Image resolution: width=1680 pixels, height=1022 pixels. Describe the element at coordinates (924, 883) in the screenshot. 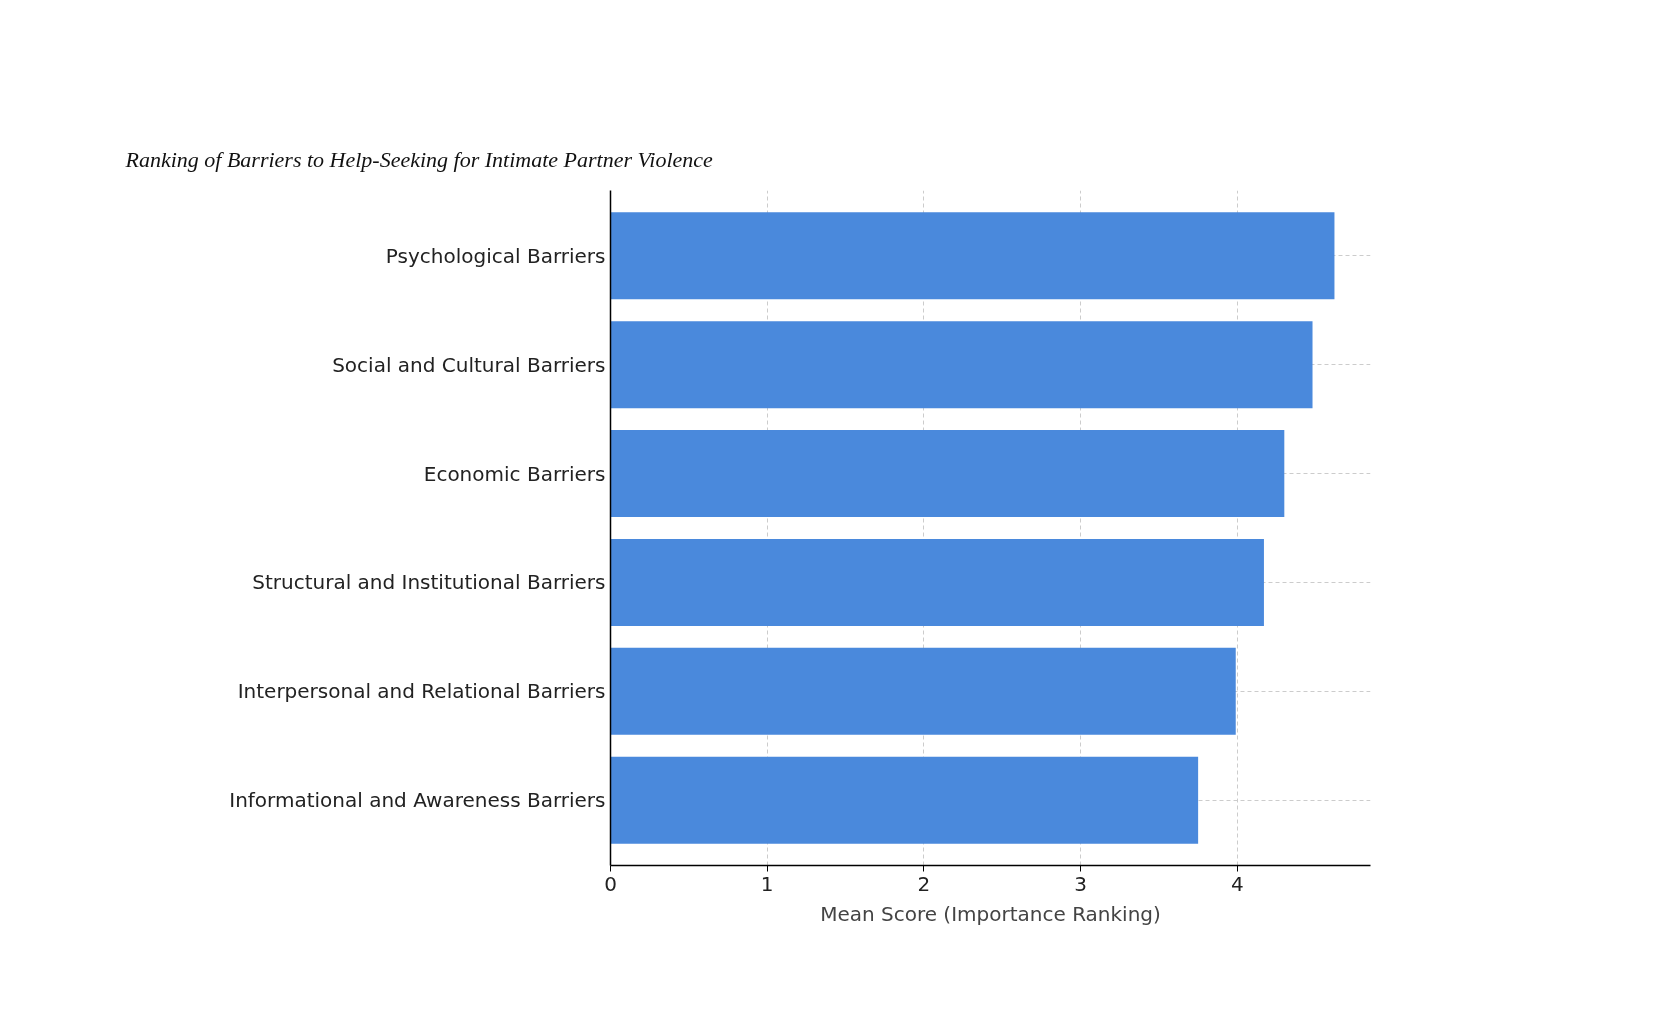

I see `x-tick-label: 2` at that location.